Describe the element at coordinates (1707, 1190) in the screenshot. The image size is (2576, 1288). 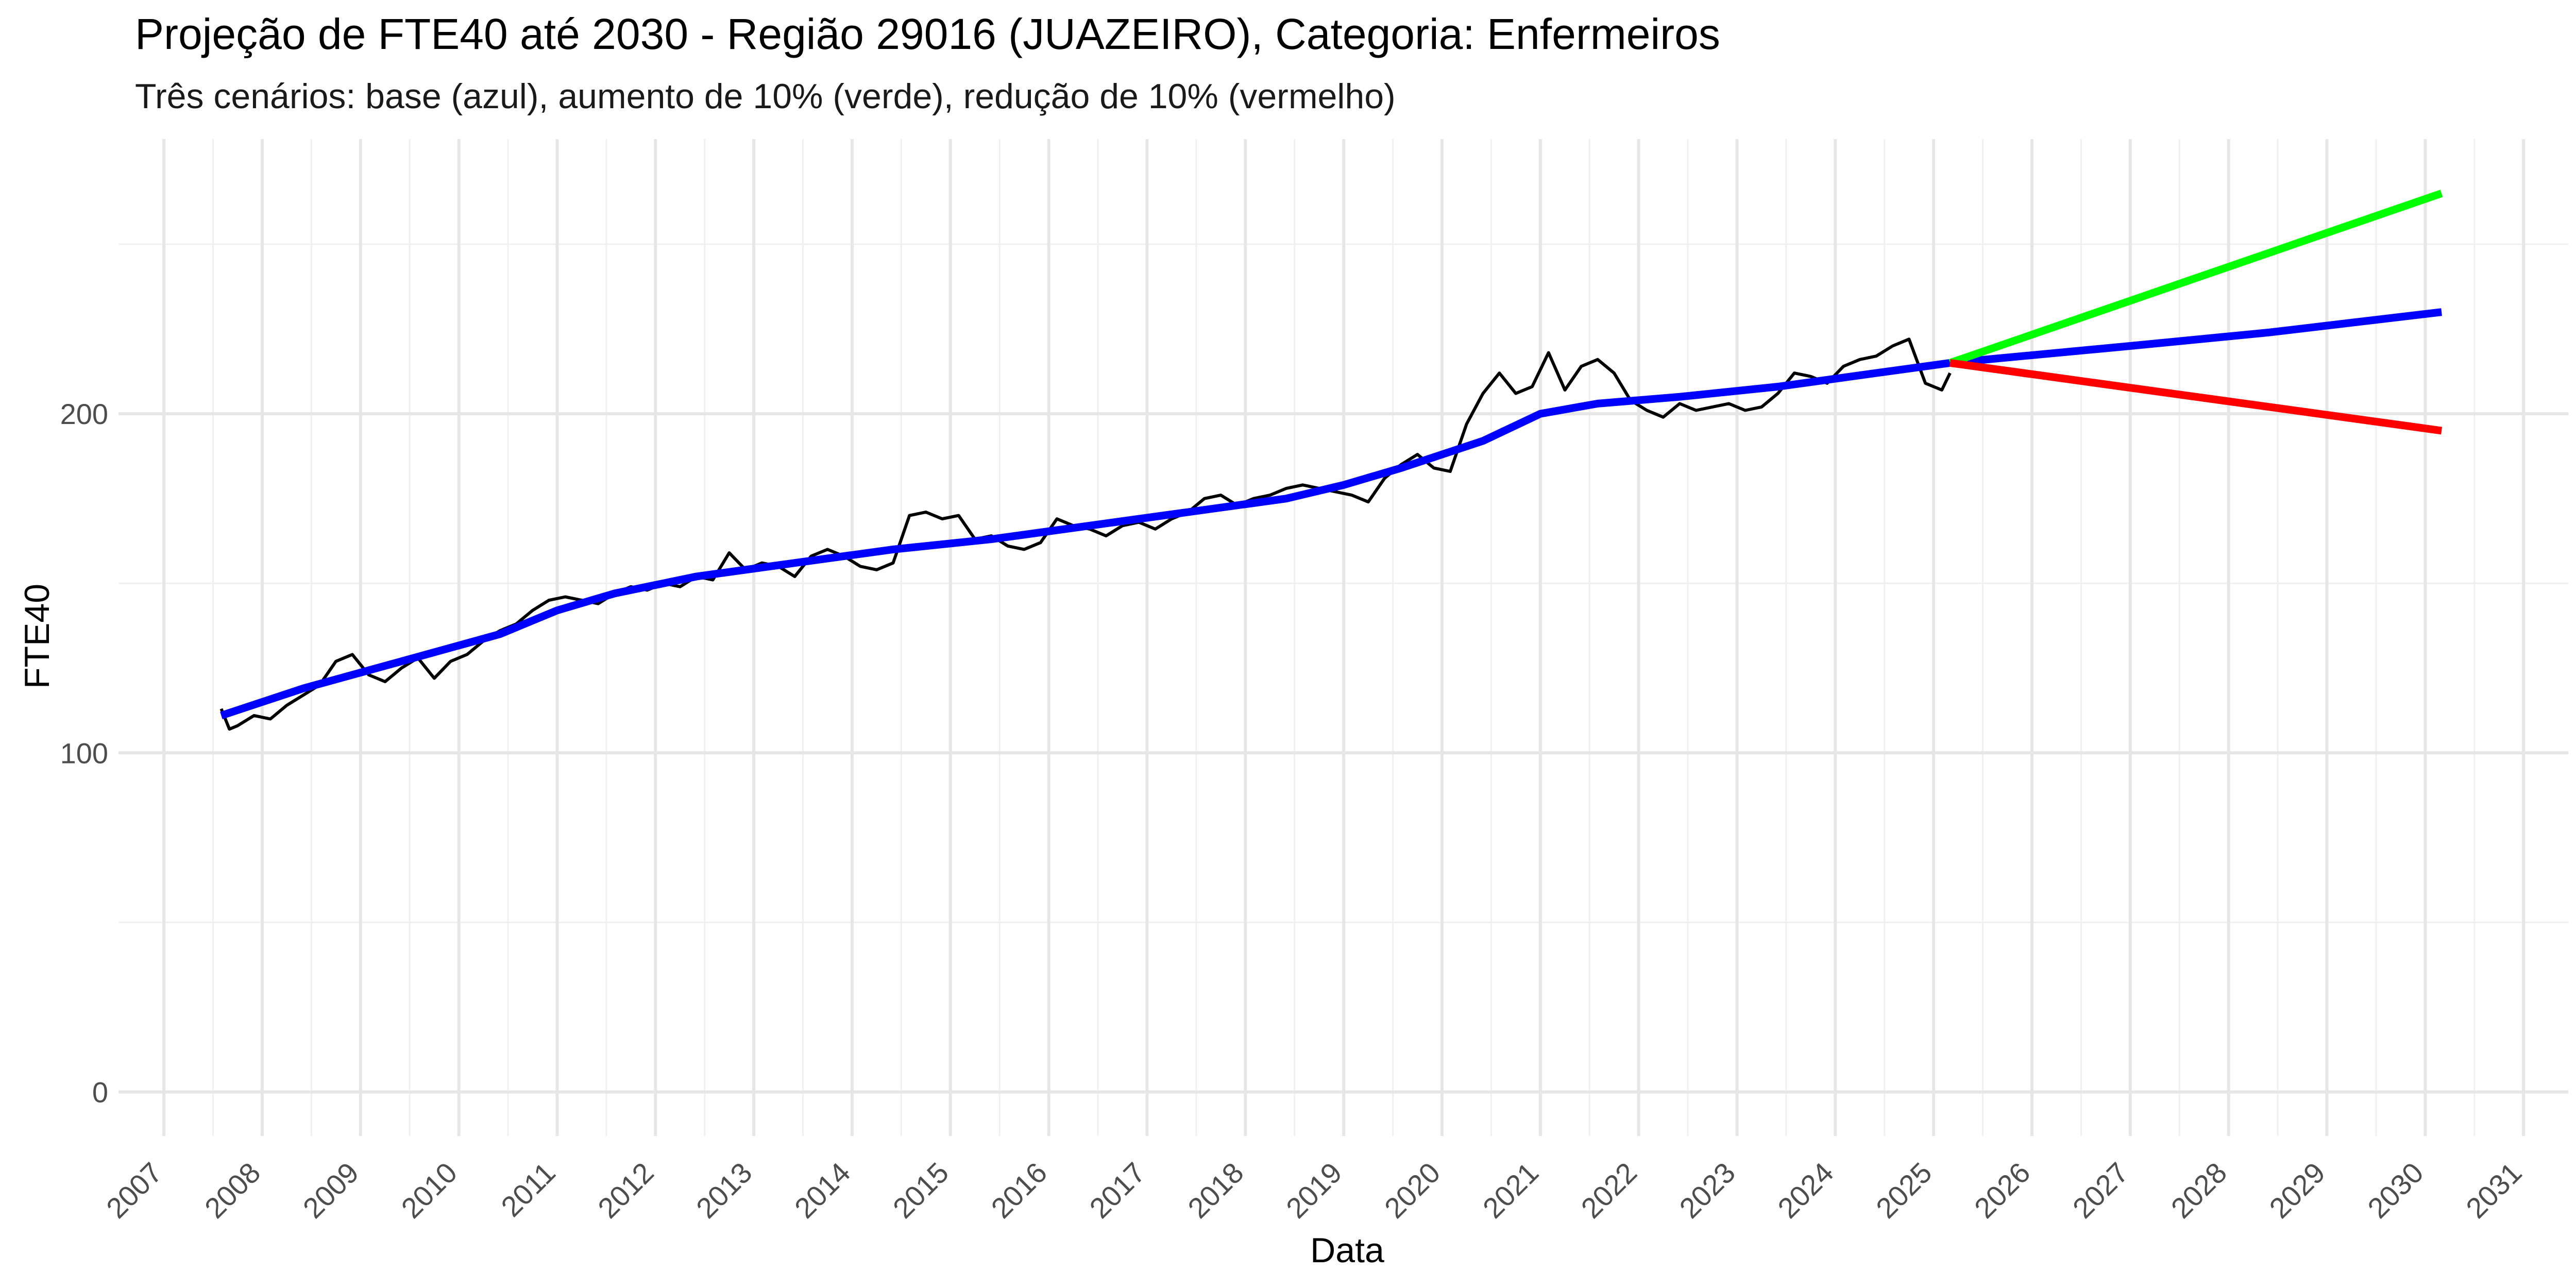
I see `x-tick-label: 2023` at that location.